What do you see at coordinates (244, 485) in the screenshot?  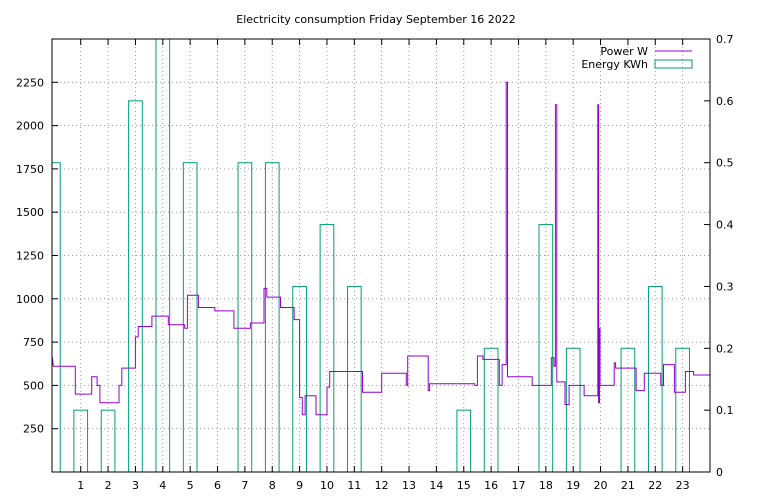 I see `x-tick-label: 7` at bounding box center [244, 485].